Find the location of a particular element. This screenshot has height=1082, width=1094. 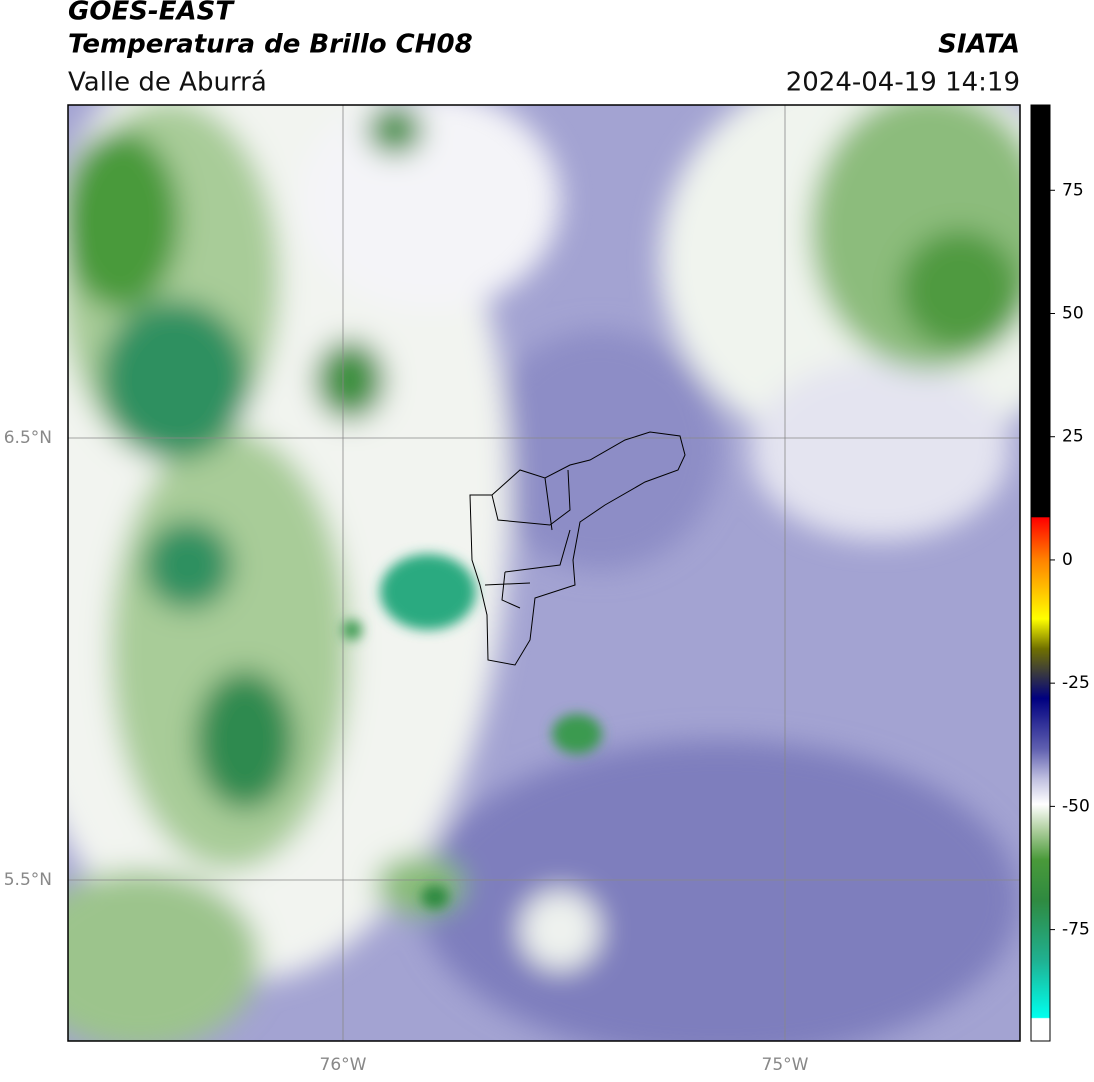

colorbar-tick-label: 0 is located at coordinates (1067, 560).